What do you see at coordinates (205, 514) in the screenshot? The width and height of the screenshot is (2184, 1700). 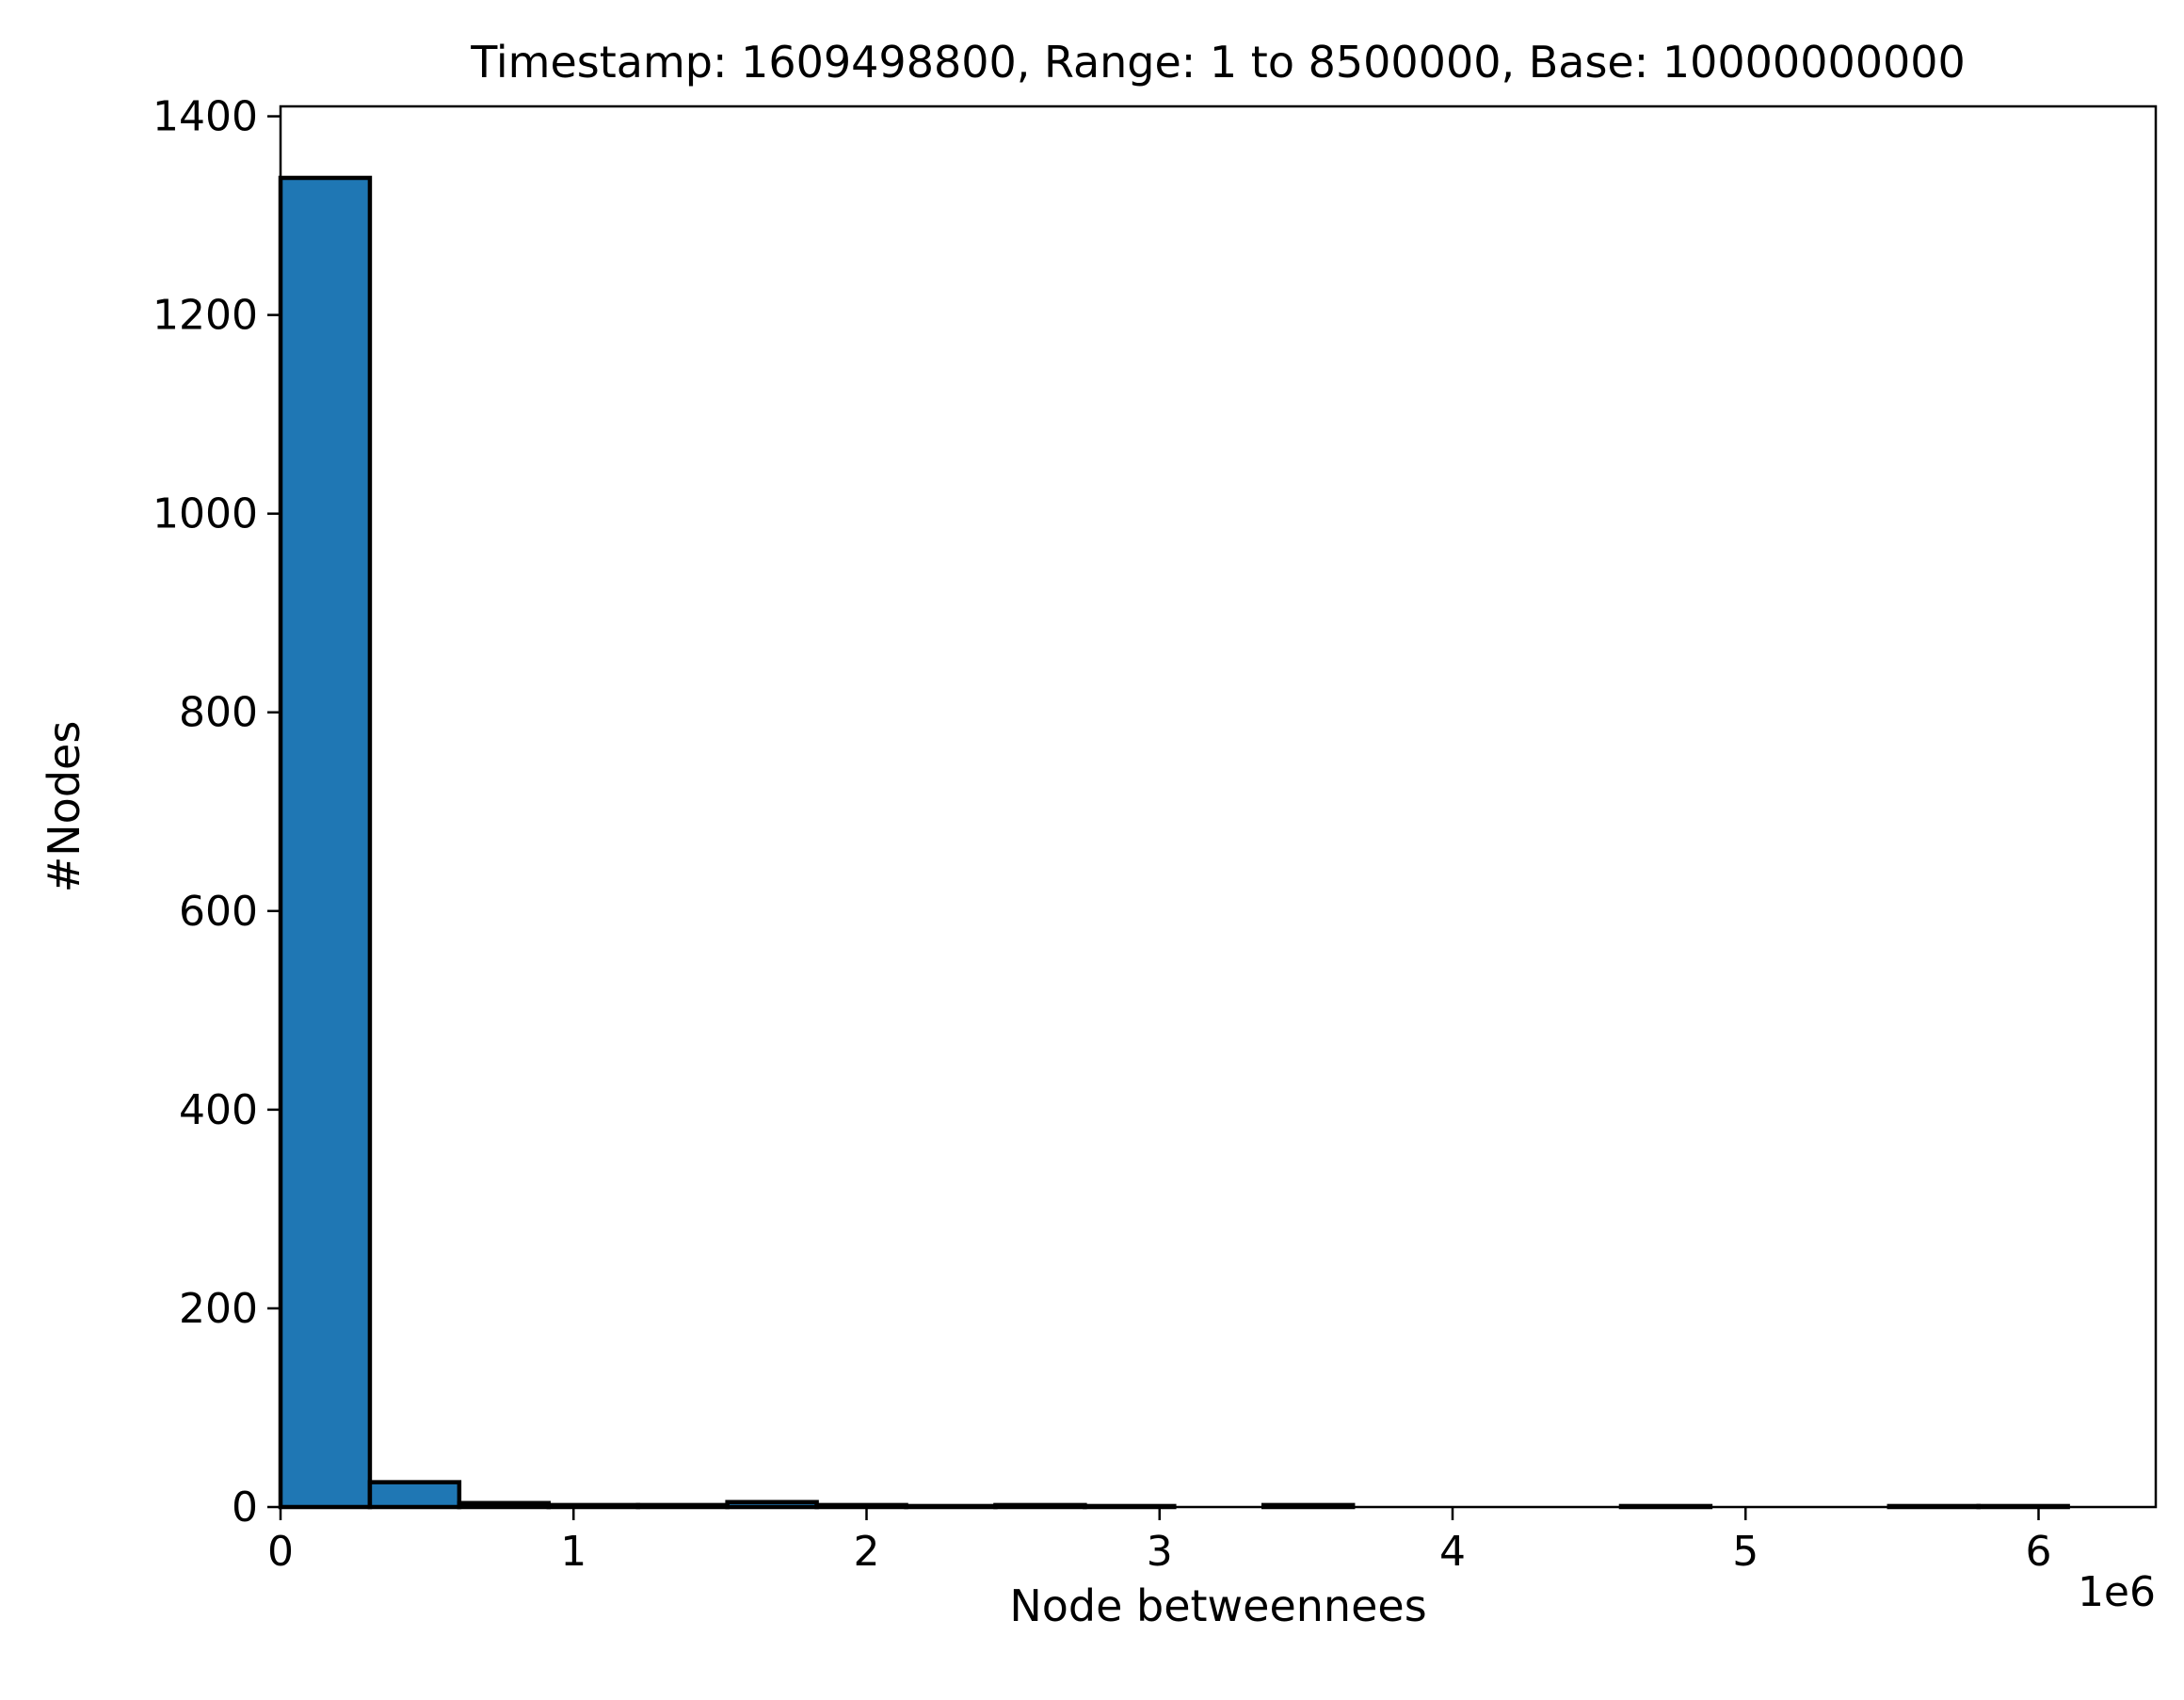 I see `y-tick-label: 1000` at bounding box center [205, 514].